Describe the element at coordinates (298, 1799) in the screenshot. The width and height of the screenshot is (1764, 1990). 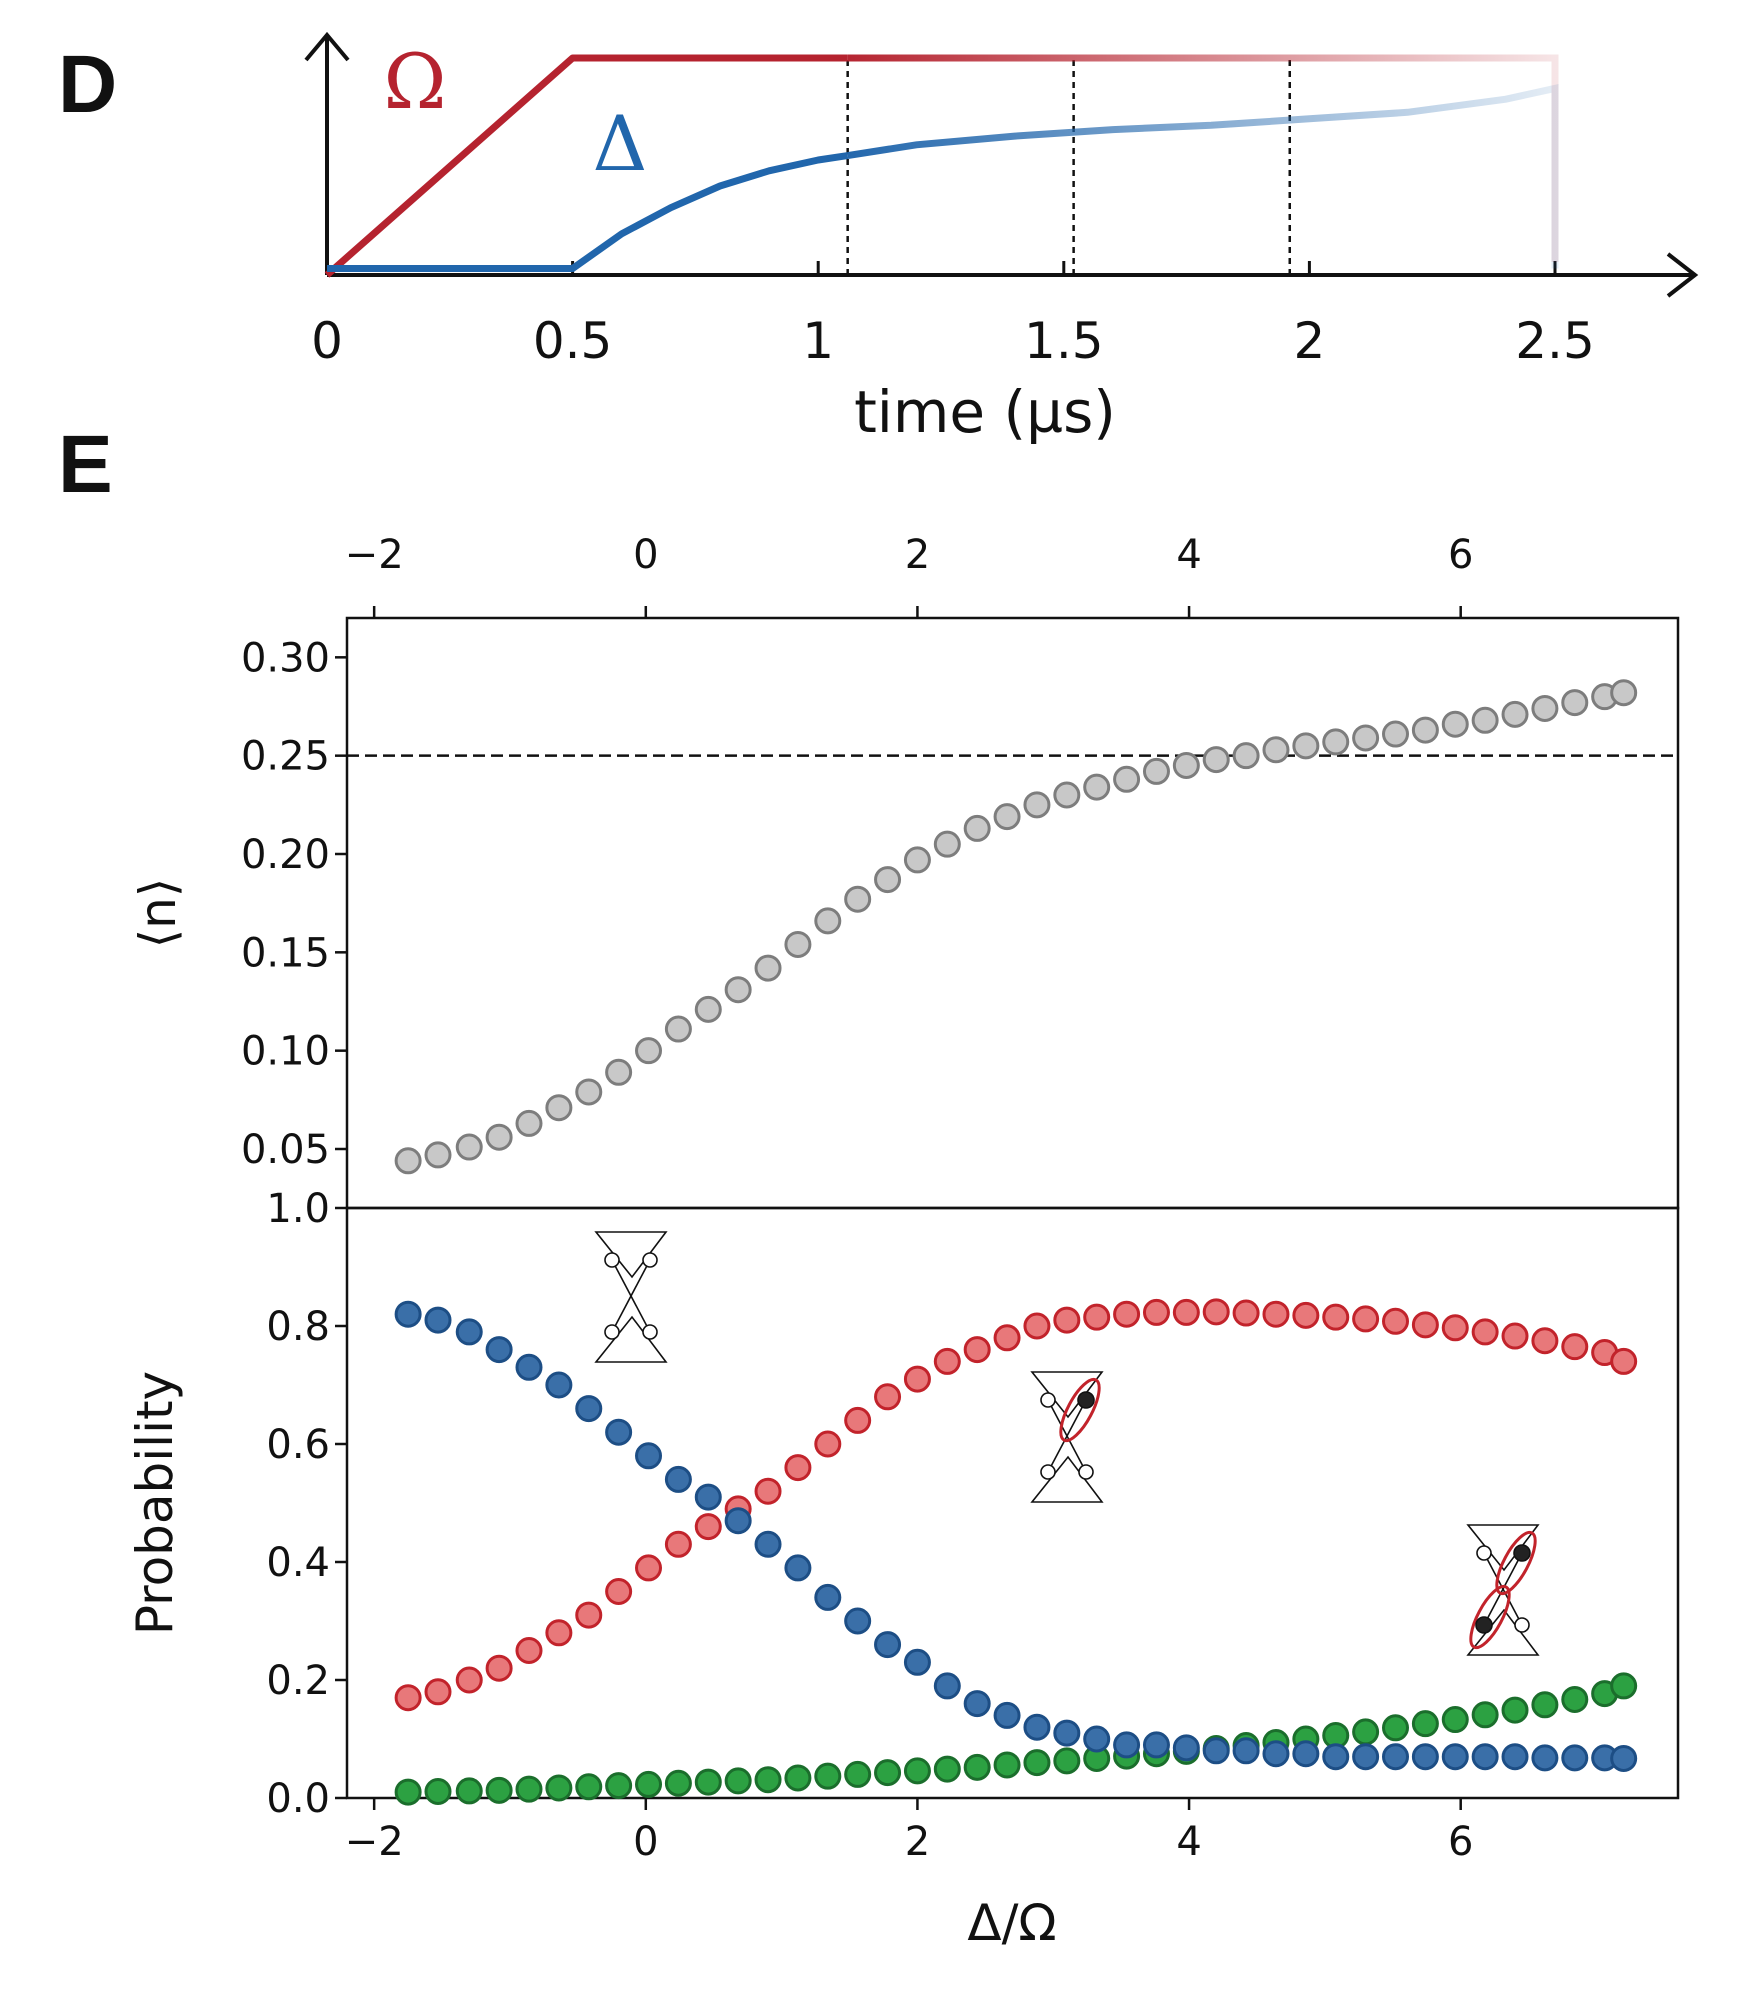
I see `e-bottom-ytick-label: 0.0` at that location.